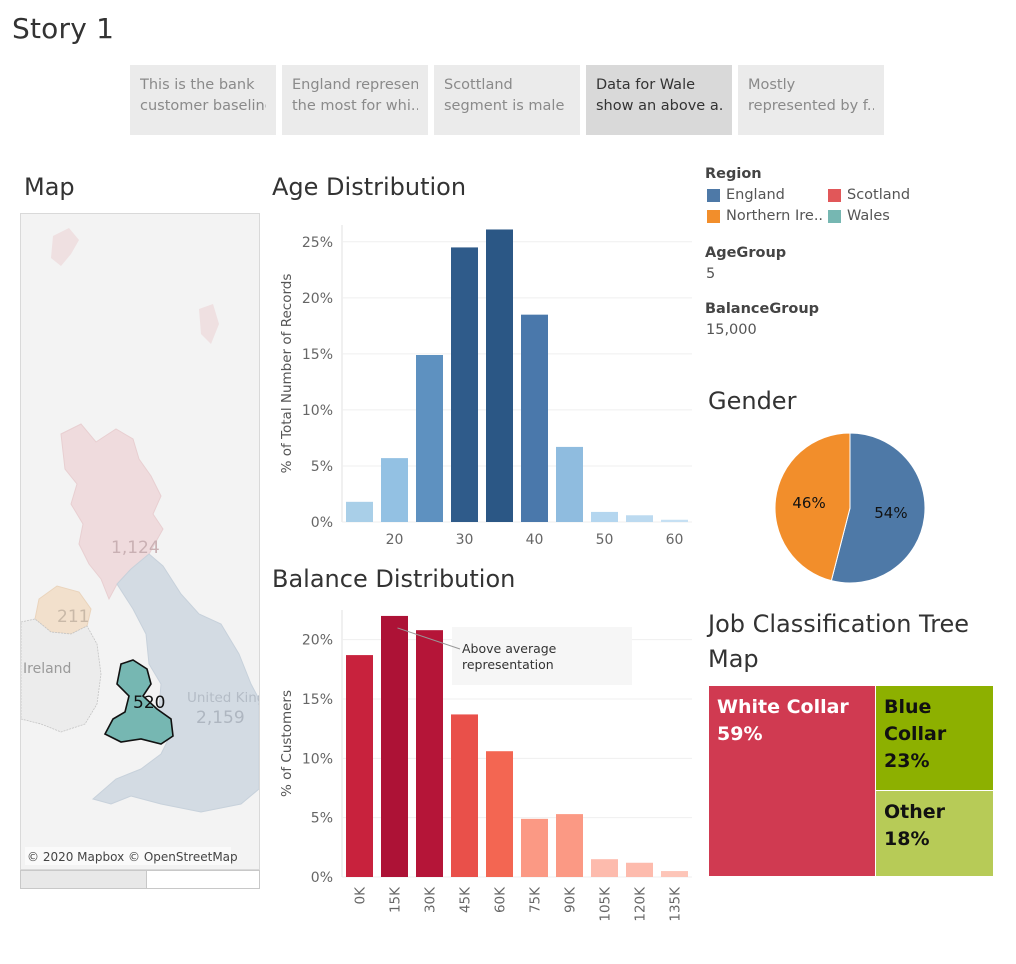 This screenshot has width=1016, height=964. What do you see at coordinates (507, 100) in the screenshot?
I see `story-point-3: Scottland segment is male ..` at bounding box center [507, 100].